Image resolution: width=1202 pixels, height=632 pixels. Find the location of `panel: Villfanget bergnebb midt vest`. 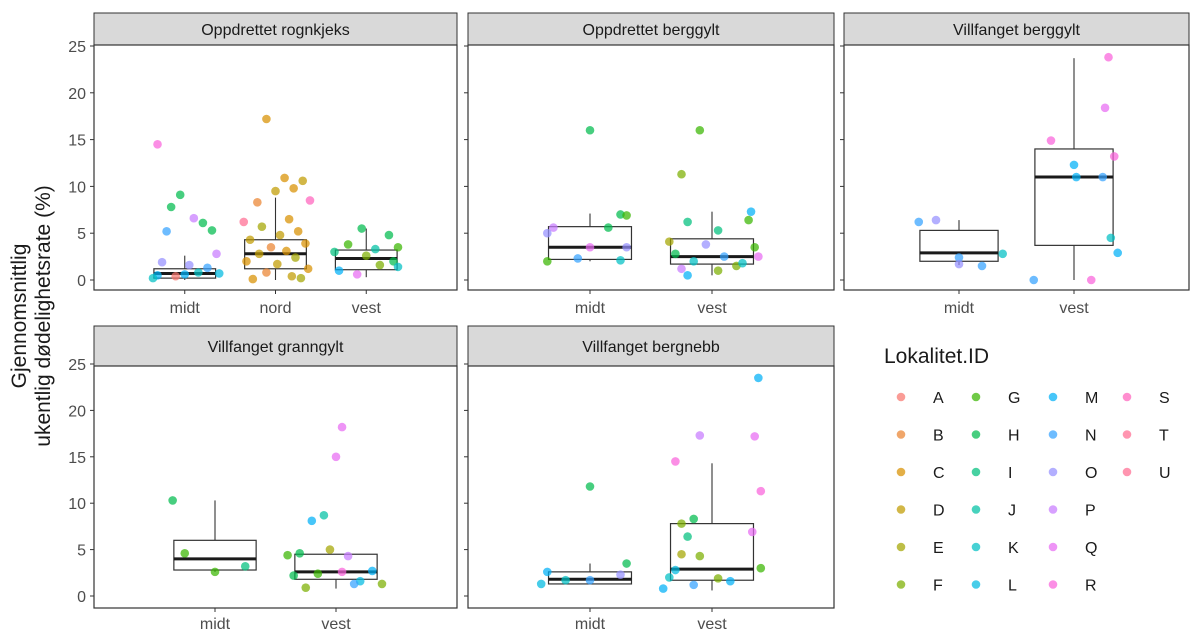

panel: Villfanget bergnebb midt vest is located at coordinates (649, 478).